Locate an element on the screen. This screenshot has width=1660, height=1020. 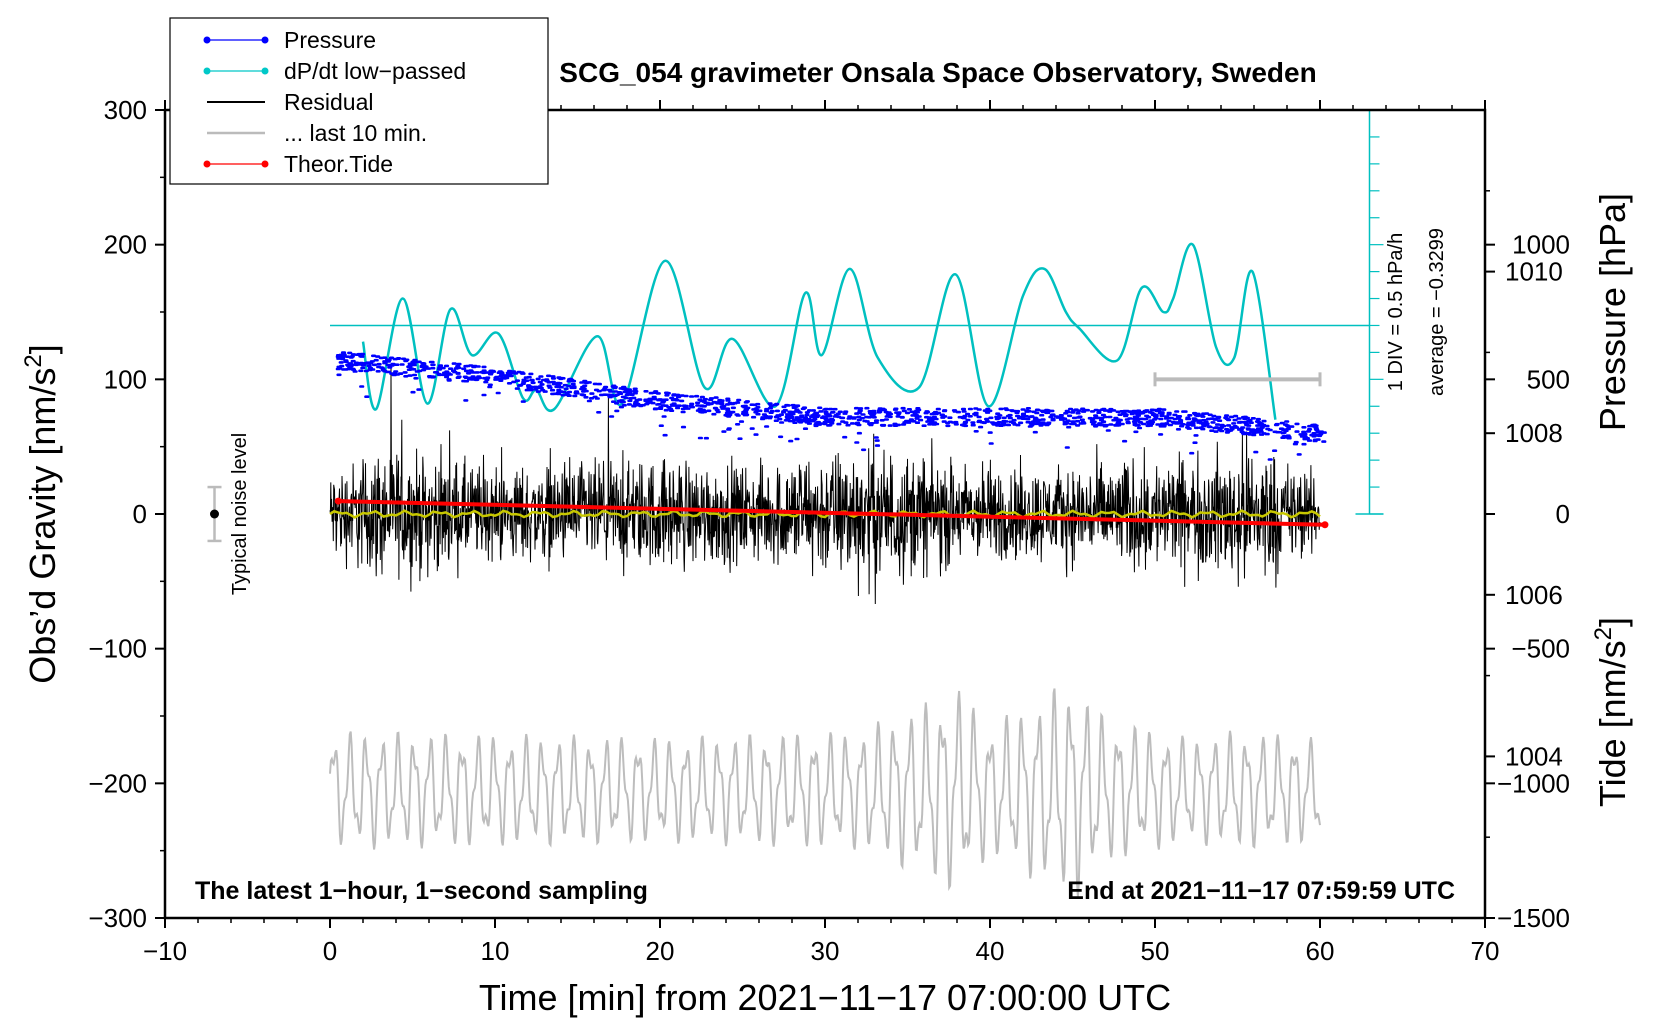
legend-item-last10: ... last 10 min. is located at coordinates (317, 133).